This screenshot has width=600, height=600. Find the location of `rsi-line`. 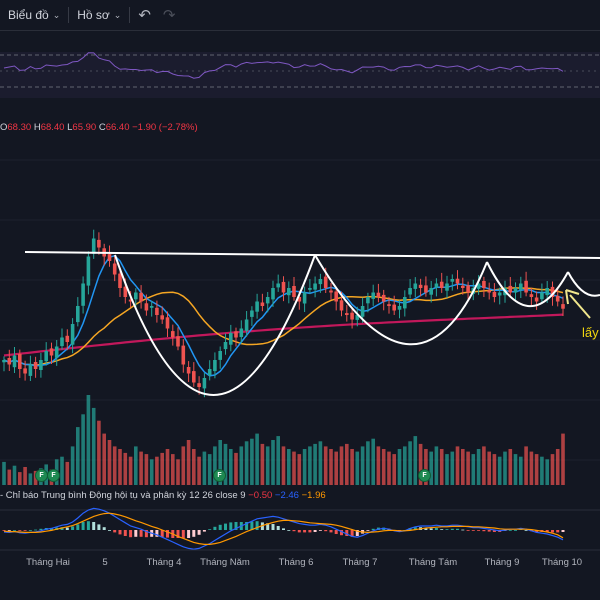

rsi-line is located at coordinates (283, 65).